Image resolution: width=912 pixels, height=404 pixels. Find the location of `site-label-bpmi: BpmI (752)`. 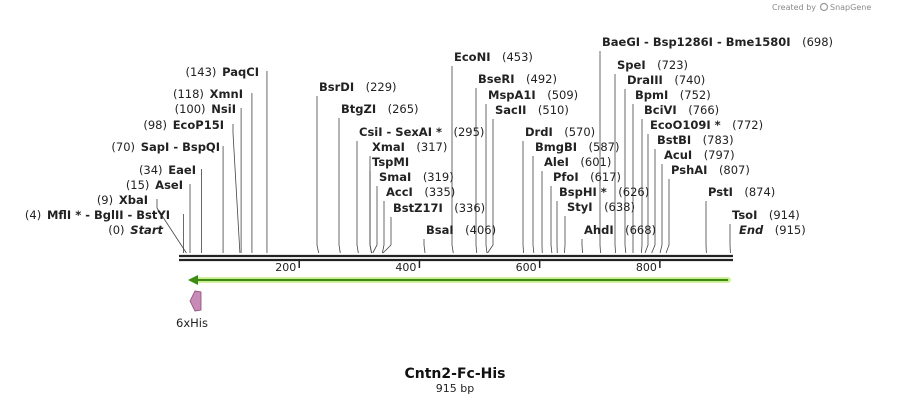

site-label-bpmi: BpmI (752) is located at coordinates (673, 95).